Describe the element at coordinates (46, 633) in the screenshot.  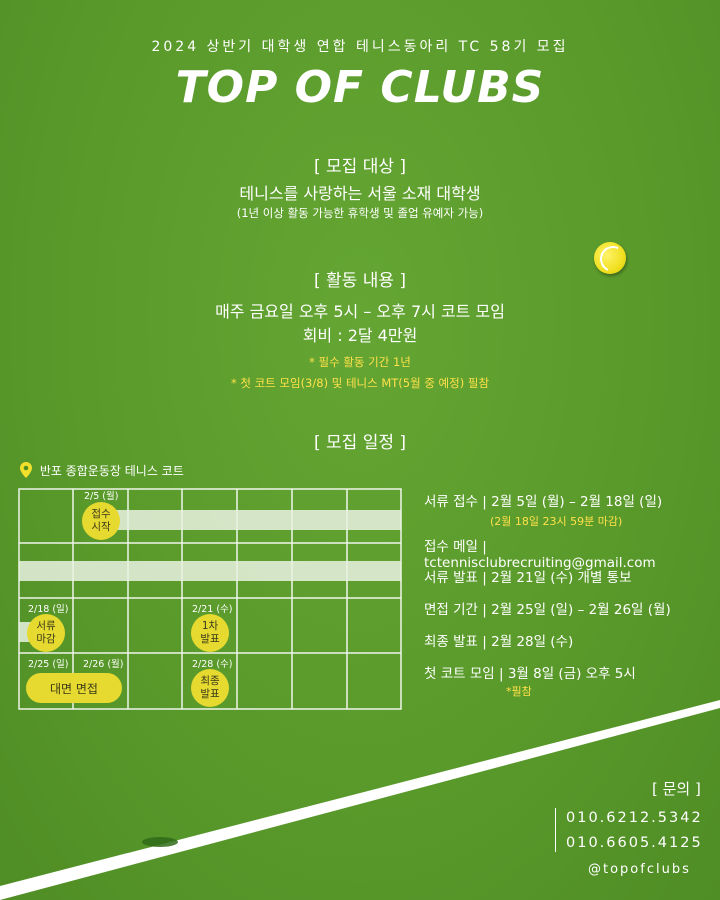
I see `doc-close-badge: 서류 마감` at that location.